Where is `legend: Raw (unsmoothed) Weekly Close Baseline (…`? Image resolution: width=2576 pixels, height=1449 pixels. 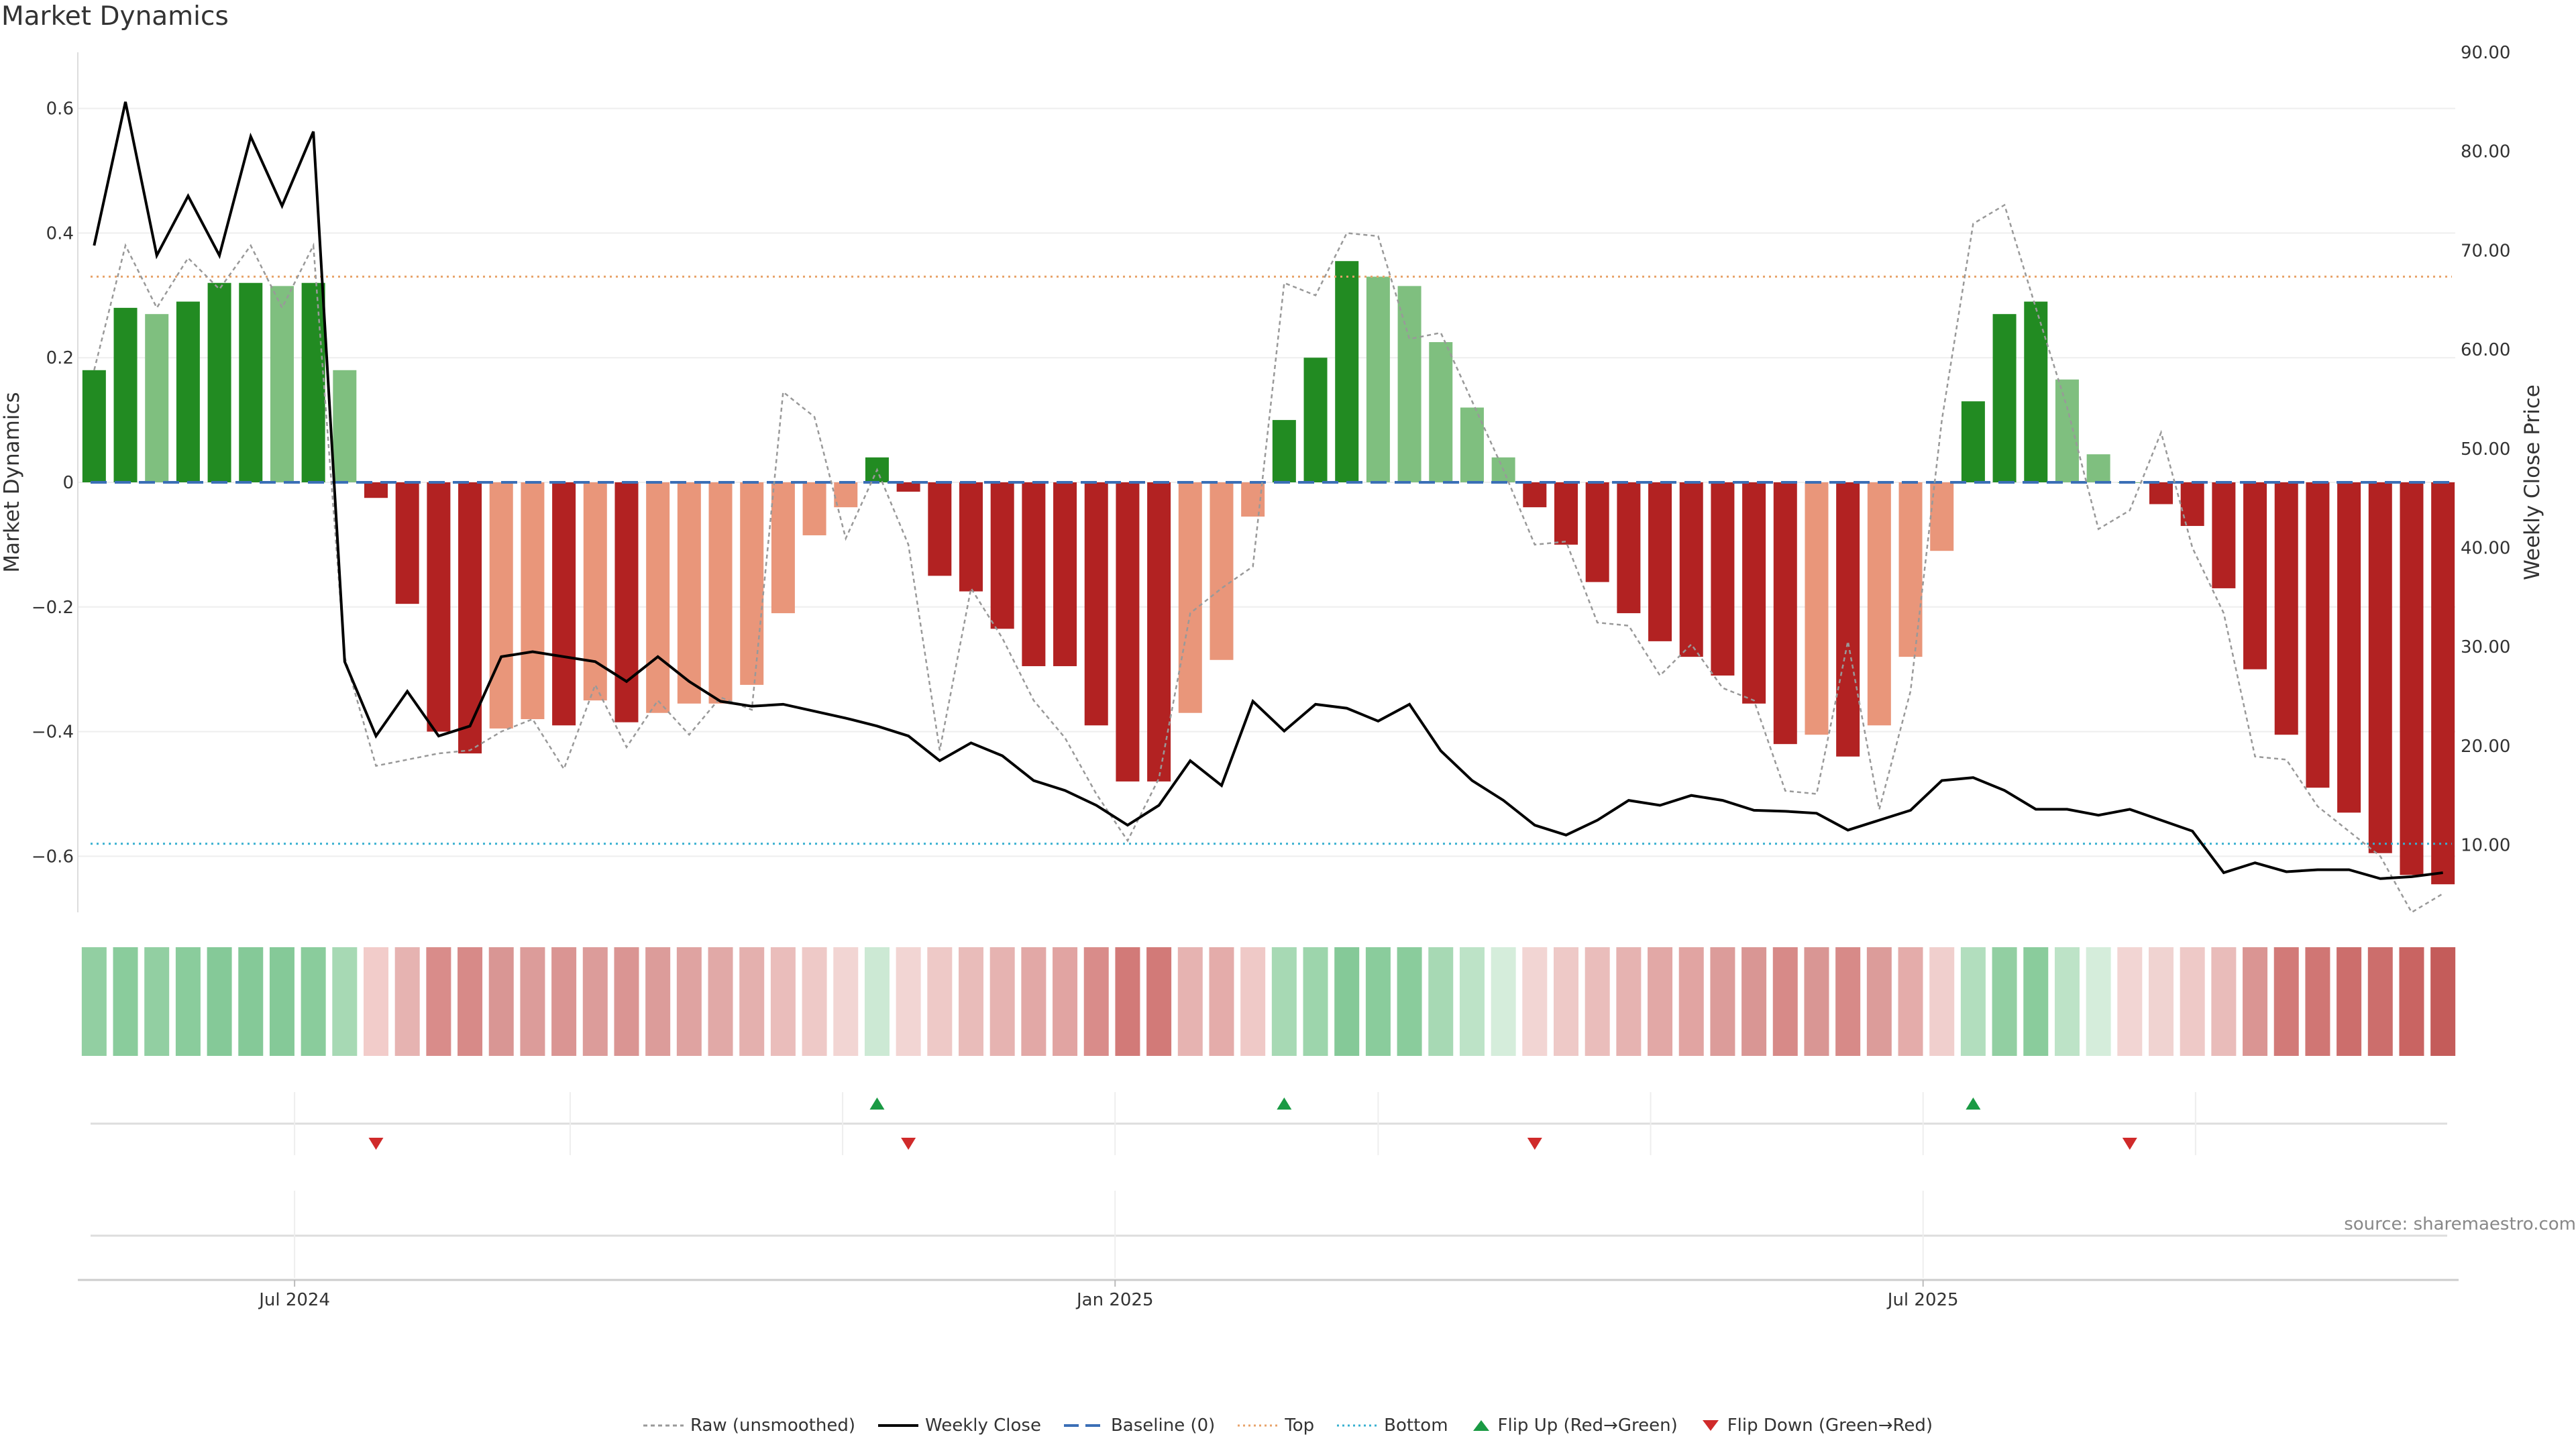
legend: Raw (unsmoothed) Weekly Close Baseline (… is located at coordinates (1288, 1425).